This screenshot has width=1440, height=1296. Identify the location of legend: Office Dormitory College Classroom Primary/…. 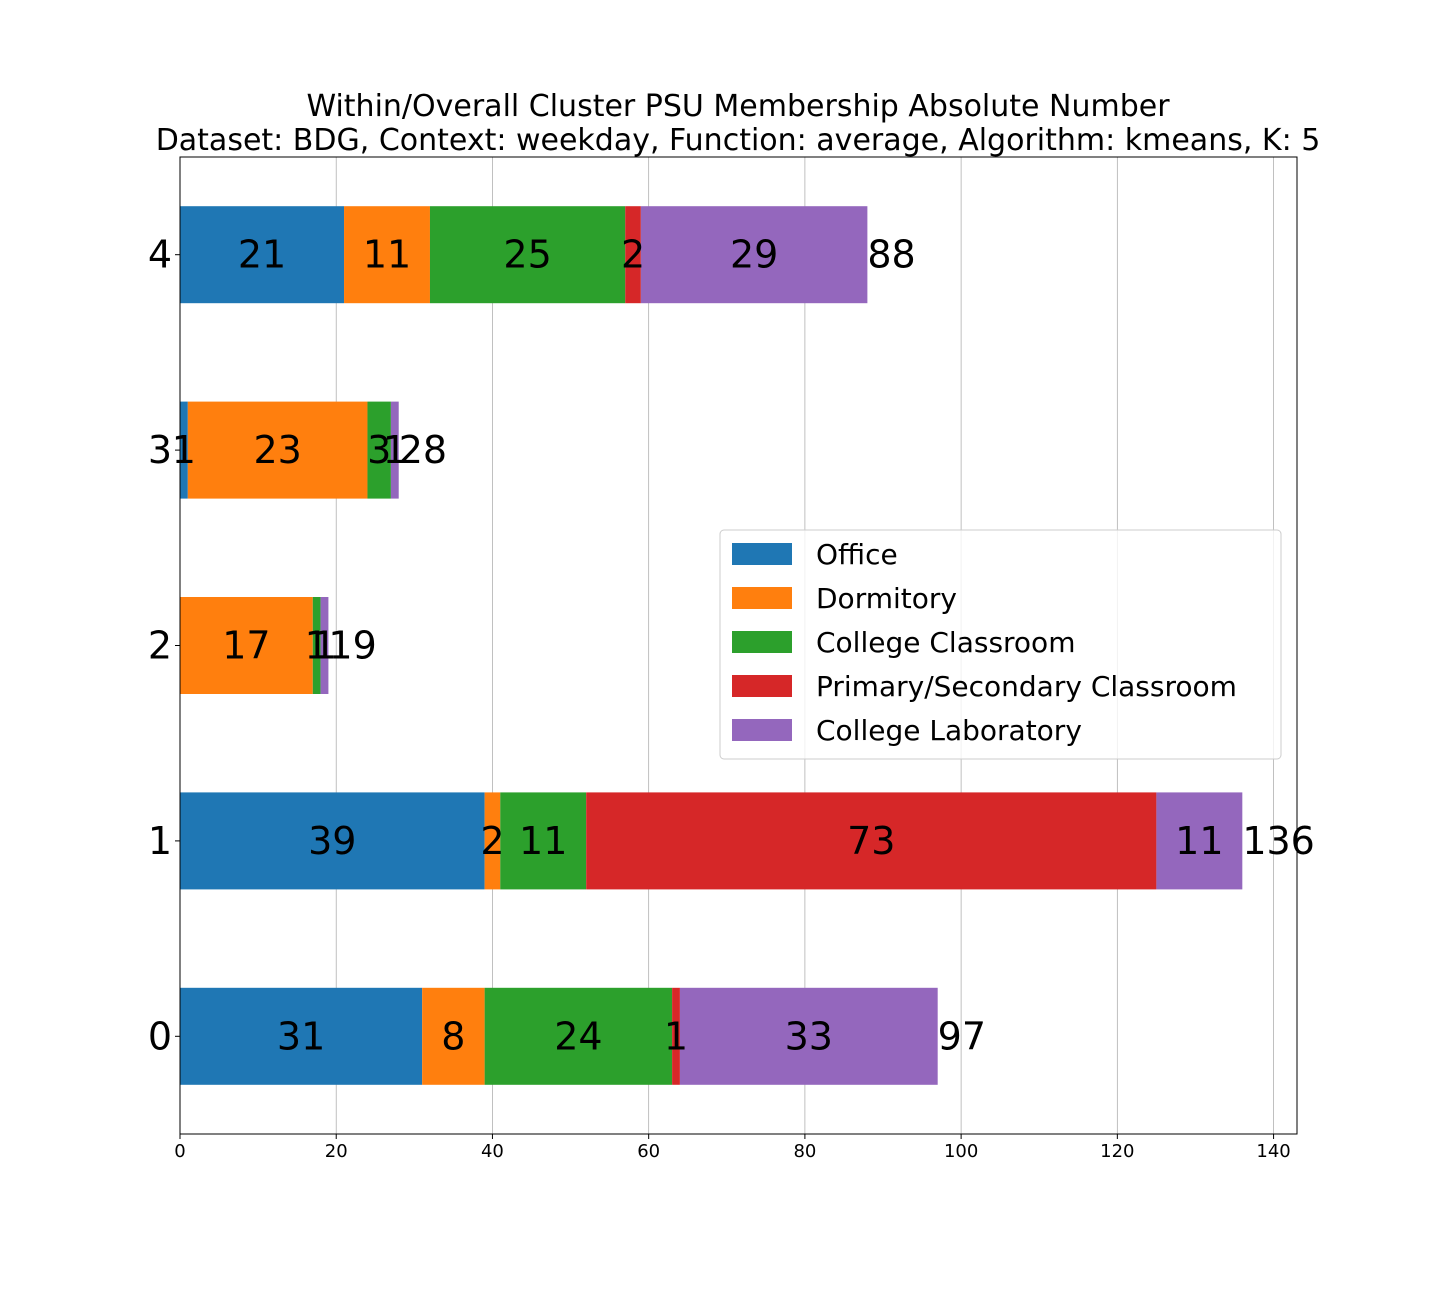
(1000, 644).